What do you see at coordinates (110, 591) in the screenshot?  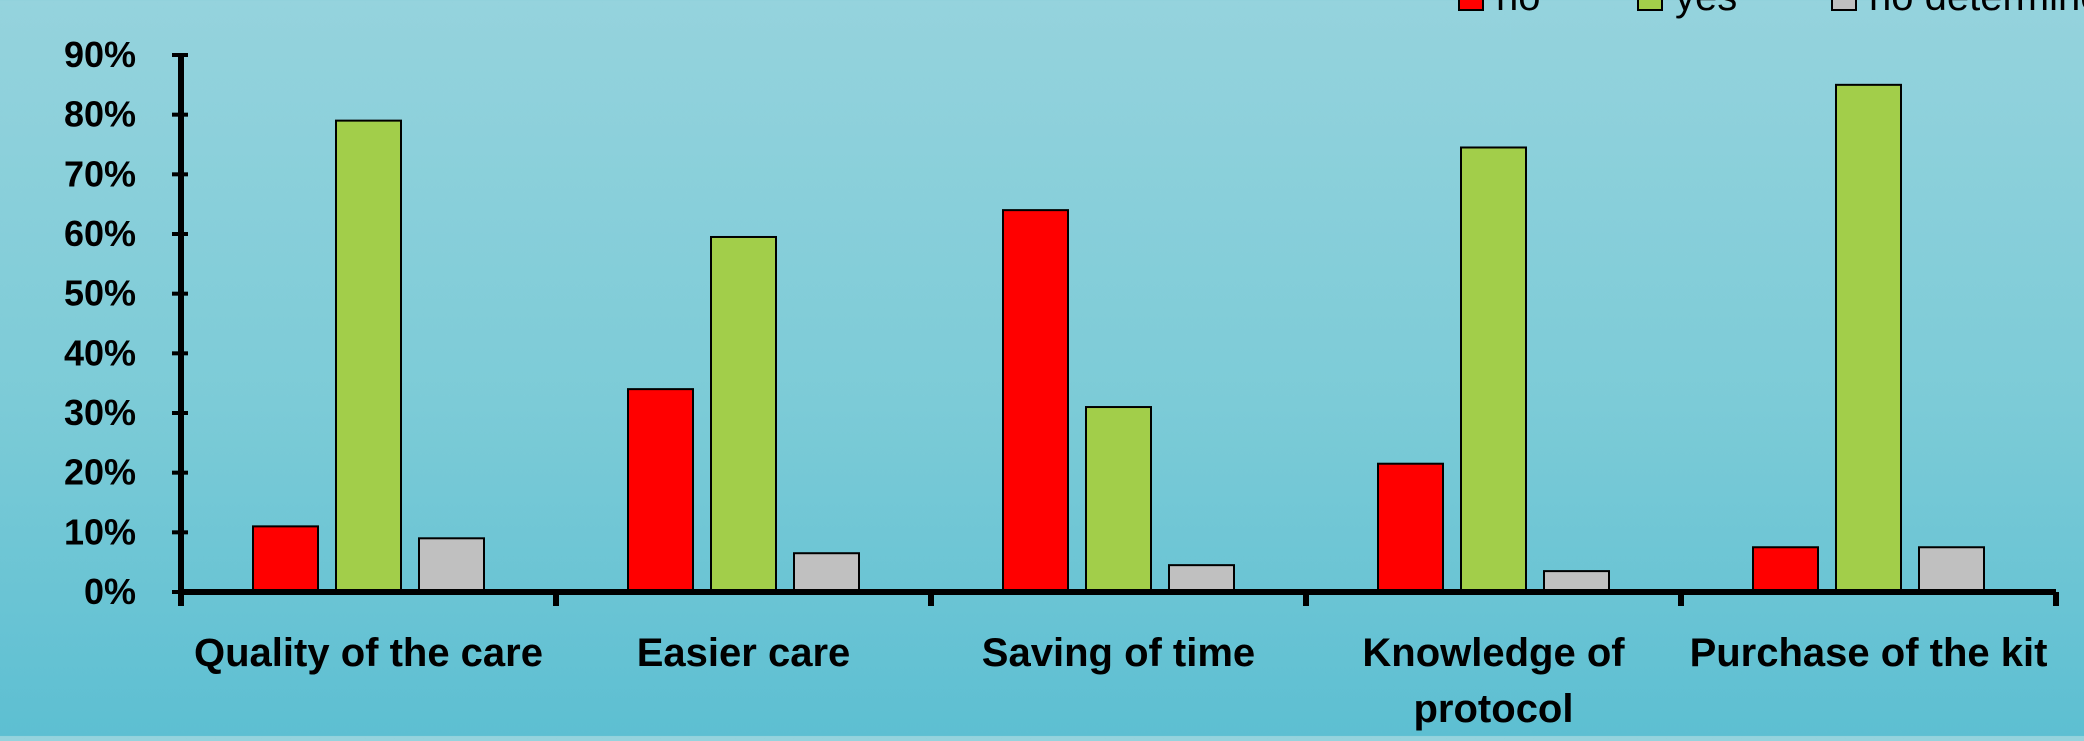 I see `y-tick-label: 0%` at bounding box center [110, 591].